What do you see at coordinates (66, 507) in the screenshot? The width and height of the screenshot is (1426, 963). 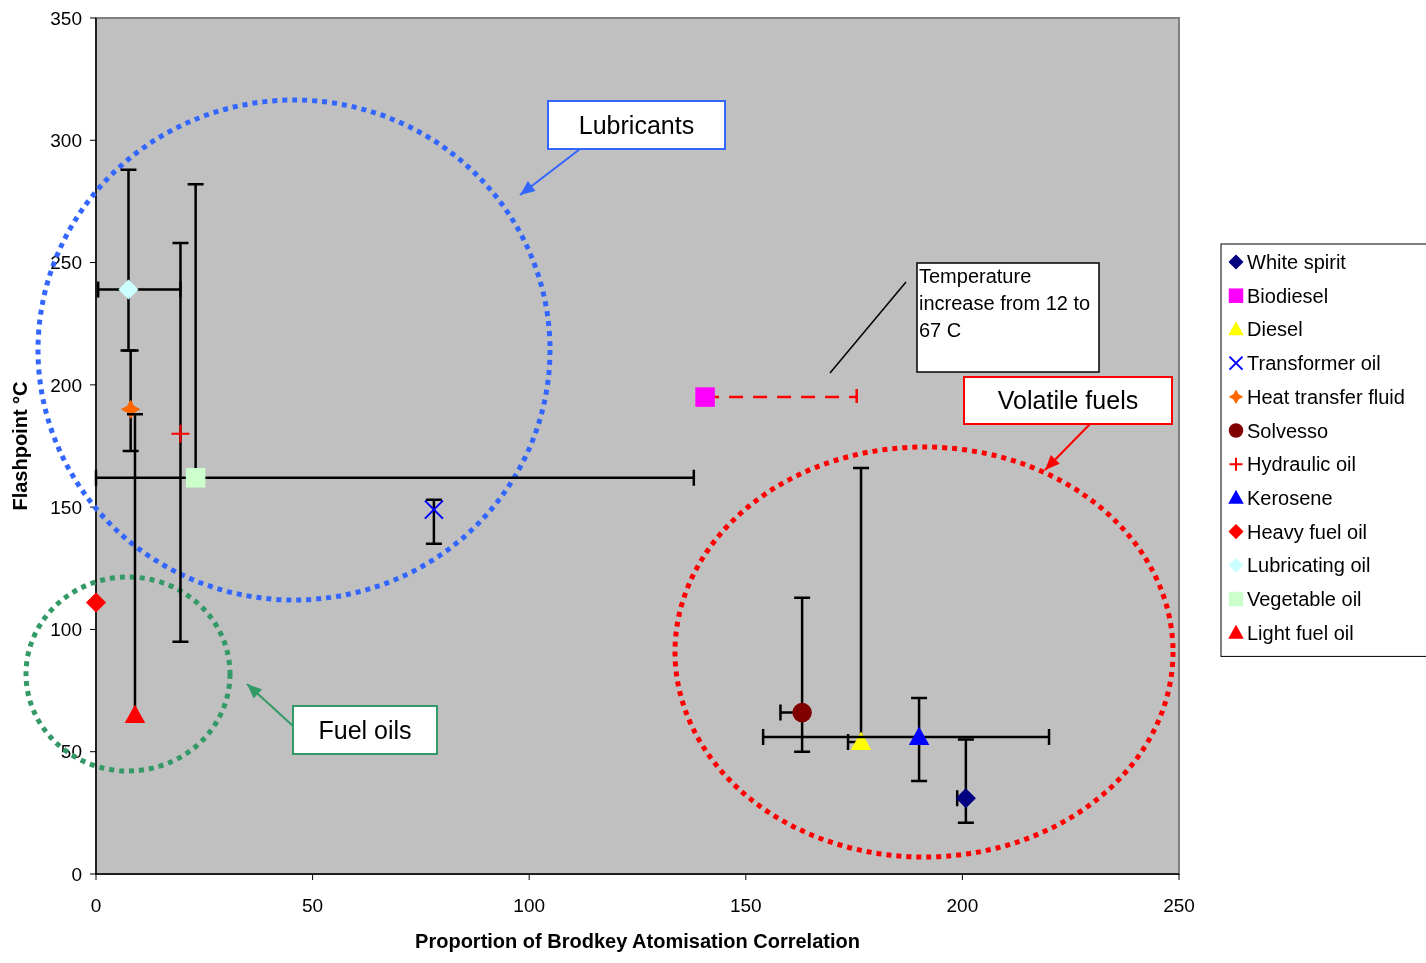 I see `y-tick-label: 150` at bounding box center [66, 507].